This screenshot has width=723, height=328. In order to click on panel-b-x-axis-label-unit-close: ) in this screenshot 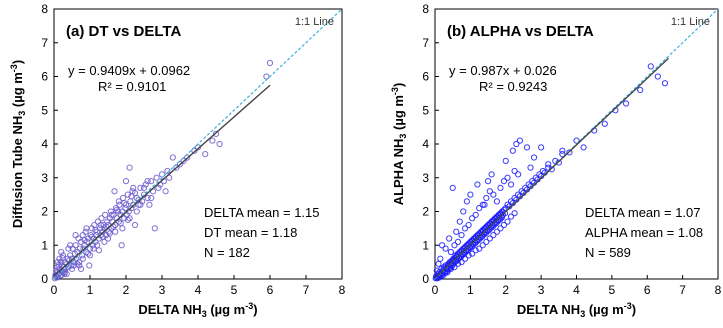, I will do `click(634, 309)`.